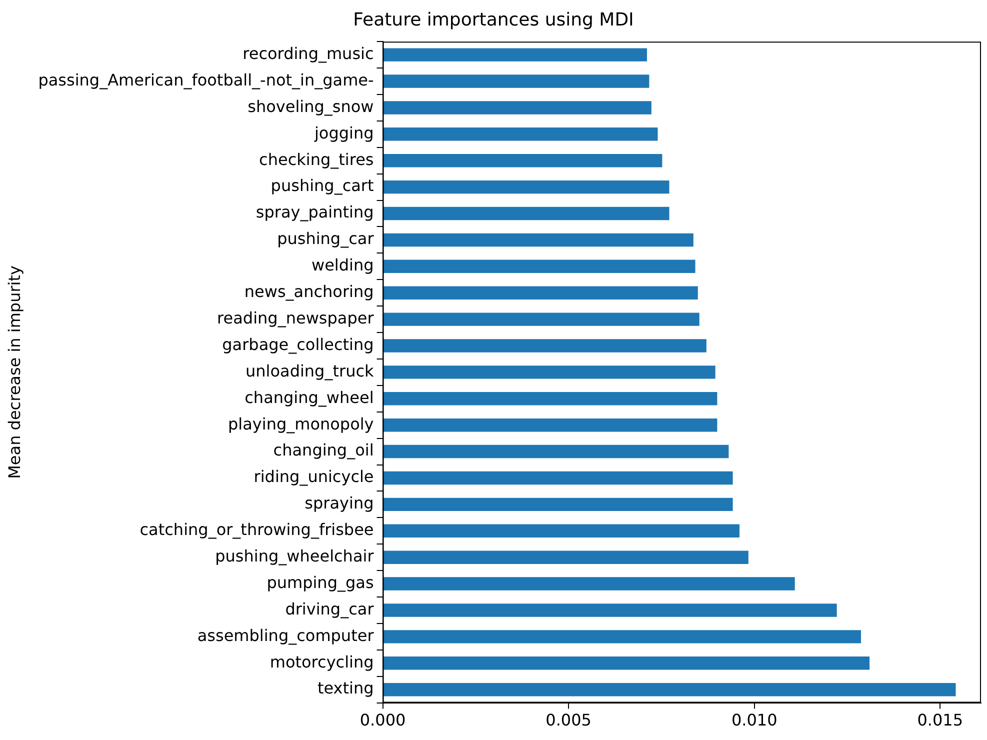 The width and height of the screenshot is (987, 740). I want to click on y-tick-label: news_anchoring, so click(309, 292).